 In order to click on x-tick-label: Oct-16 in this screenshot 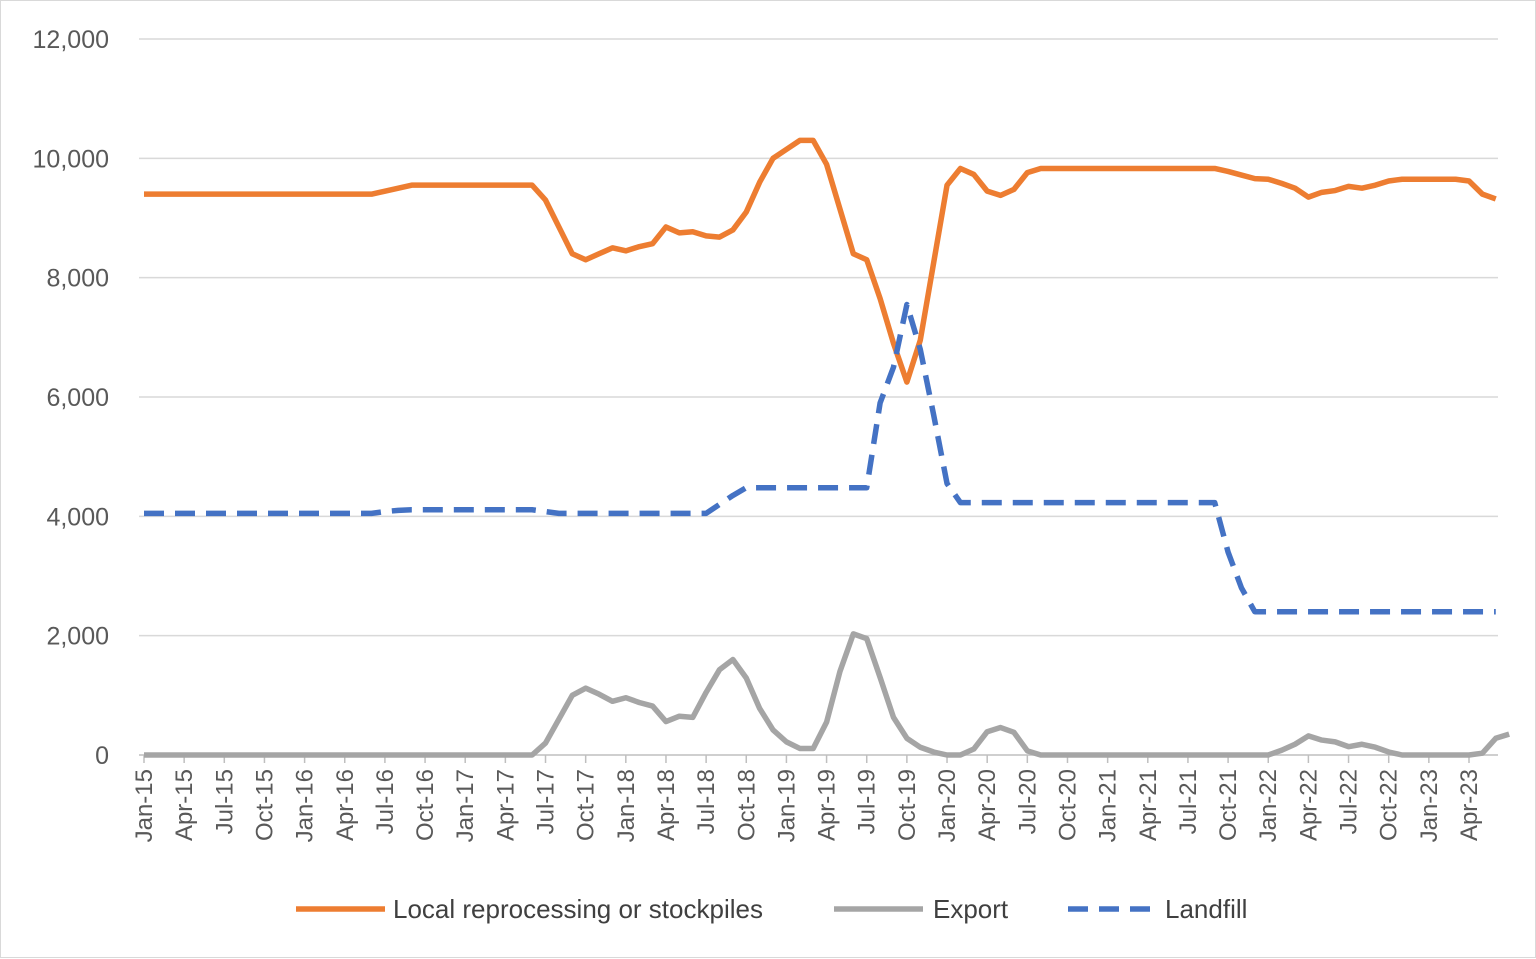, I will do `click(425, 805)`.